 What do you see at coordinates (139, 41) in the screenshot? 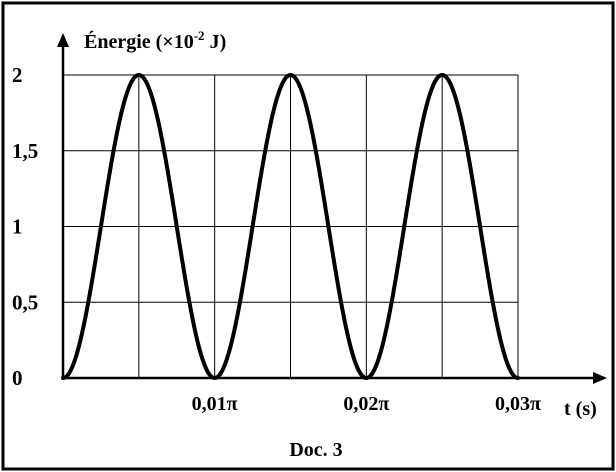
I see `y-axis-label-text: Énergie (×10` at bounding box center [139, 41].